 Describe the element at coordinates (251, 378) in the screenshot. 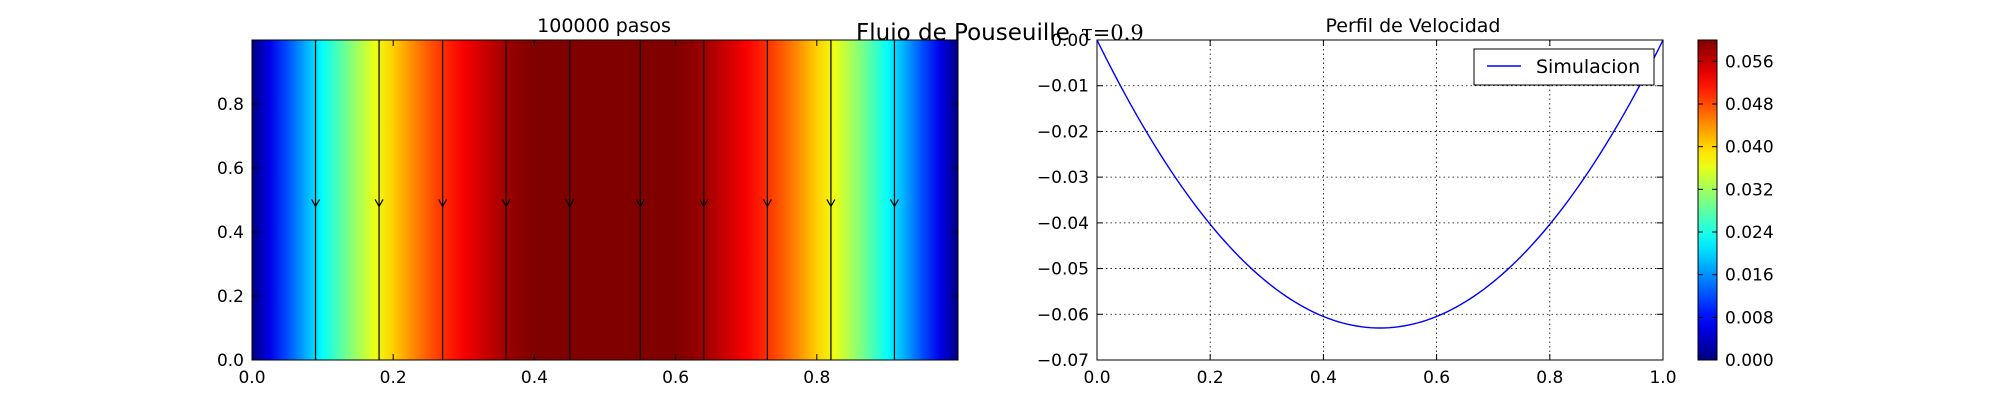

I see `heatmap-xtick-label-0: 0.0` at that location.